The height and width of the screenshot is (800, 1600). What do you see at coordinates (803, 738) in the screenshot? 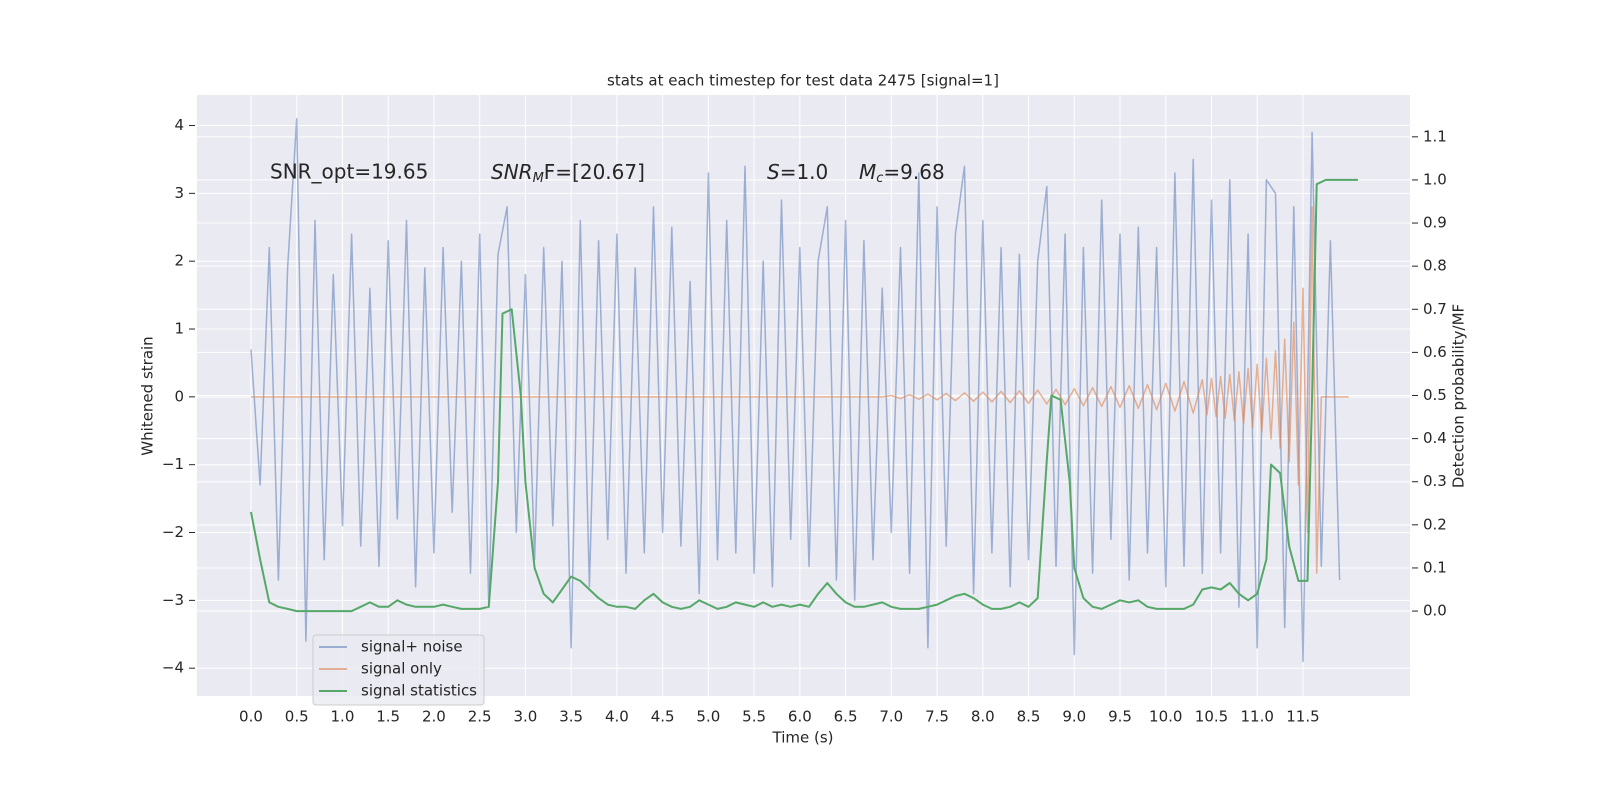
I see `x-axis-label: Time (s)` at bounding box center [803, 738].